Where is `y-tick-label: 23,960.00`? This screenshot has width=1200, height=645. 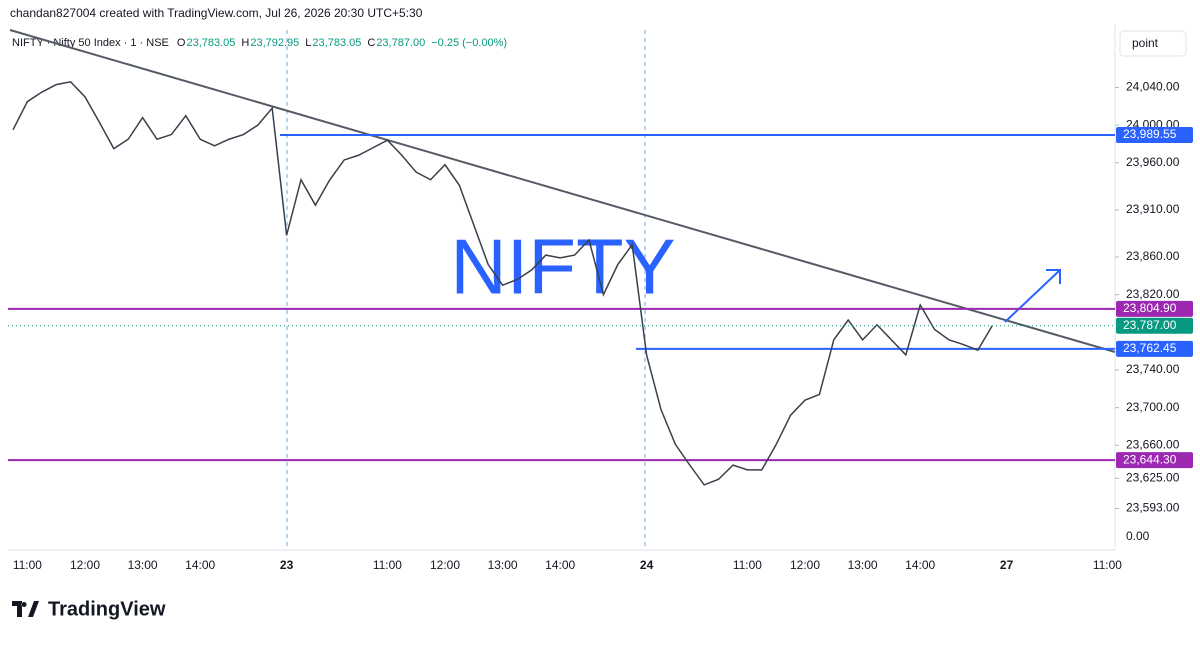
y-tick-label: 23,960.00 is located at coordinates (1153, 162).